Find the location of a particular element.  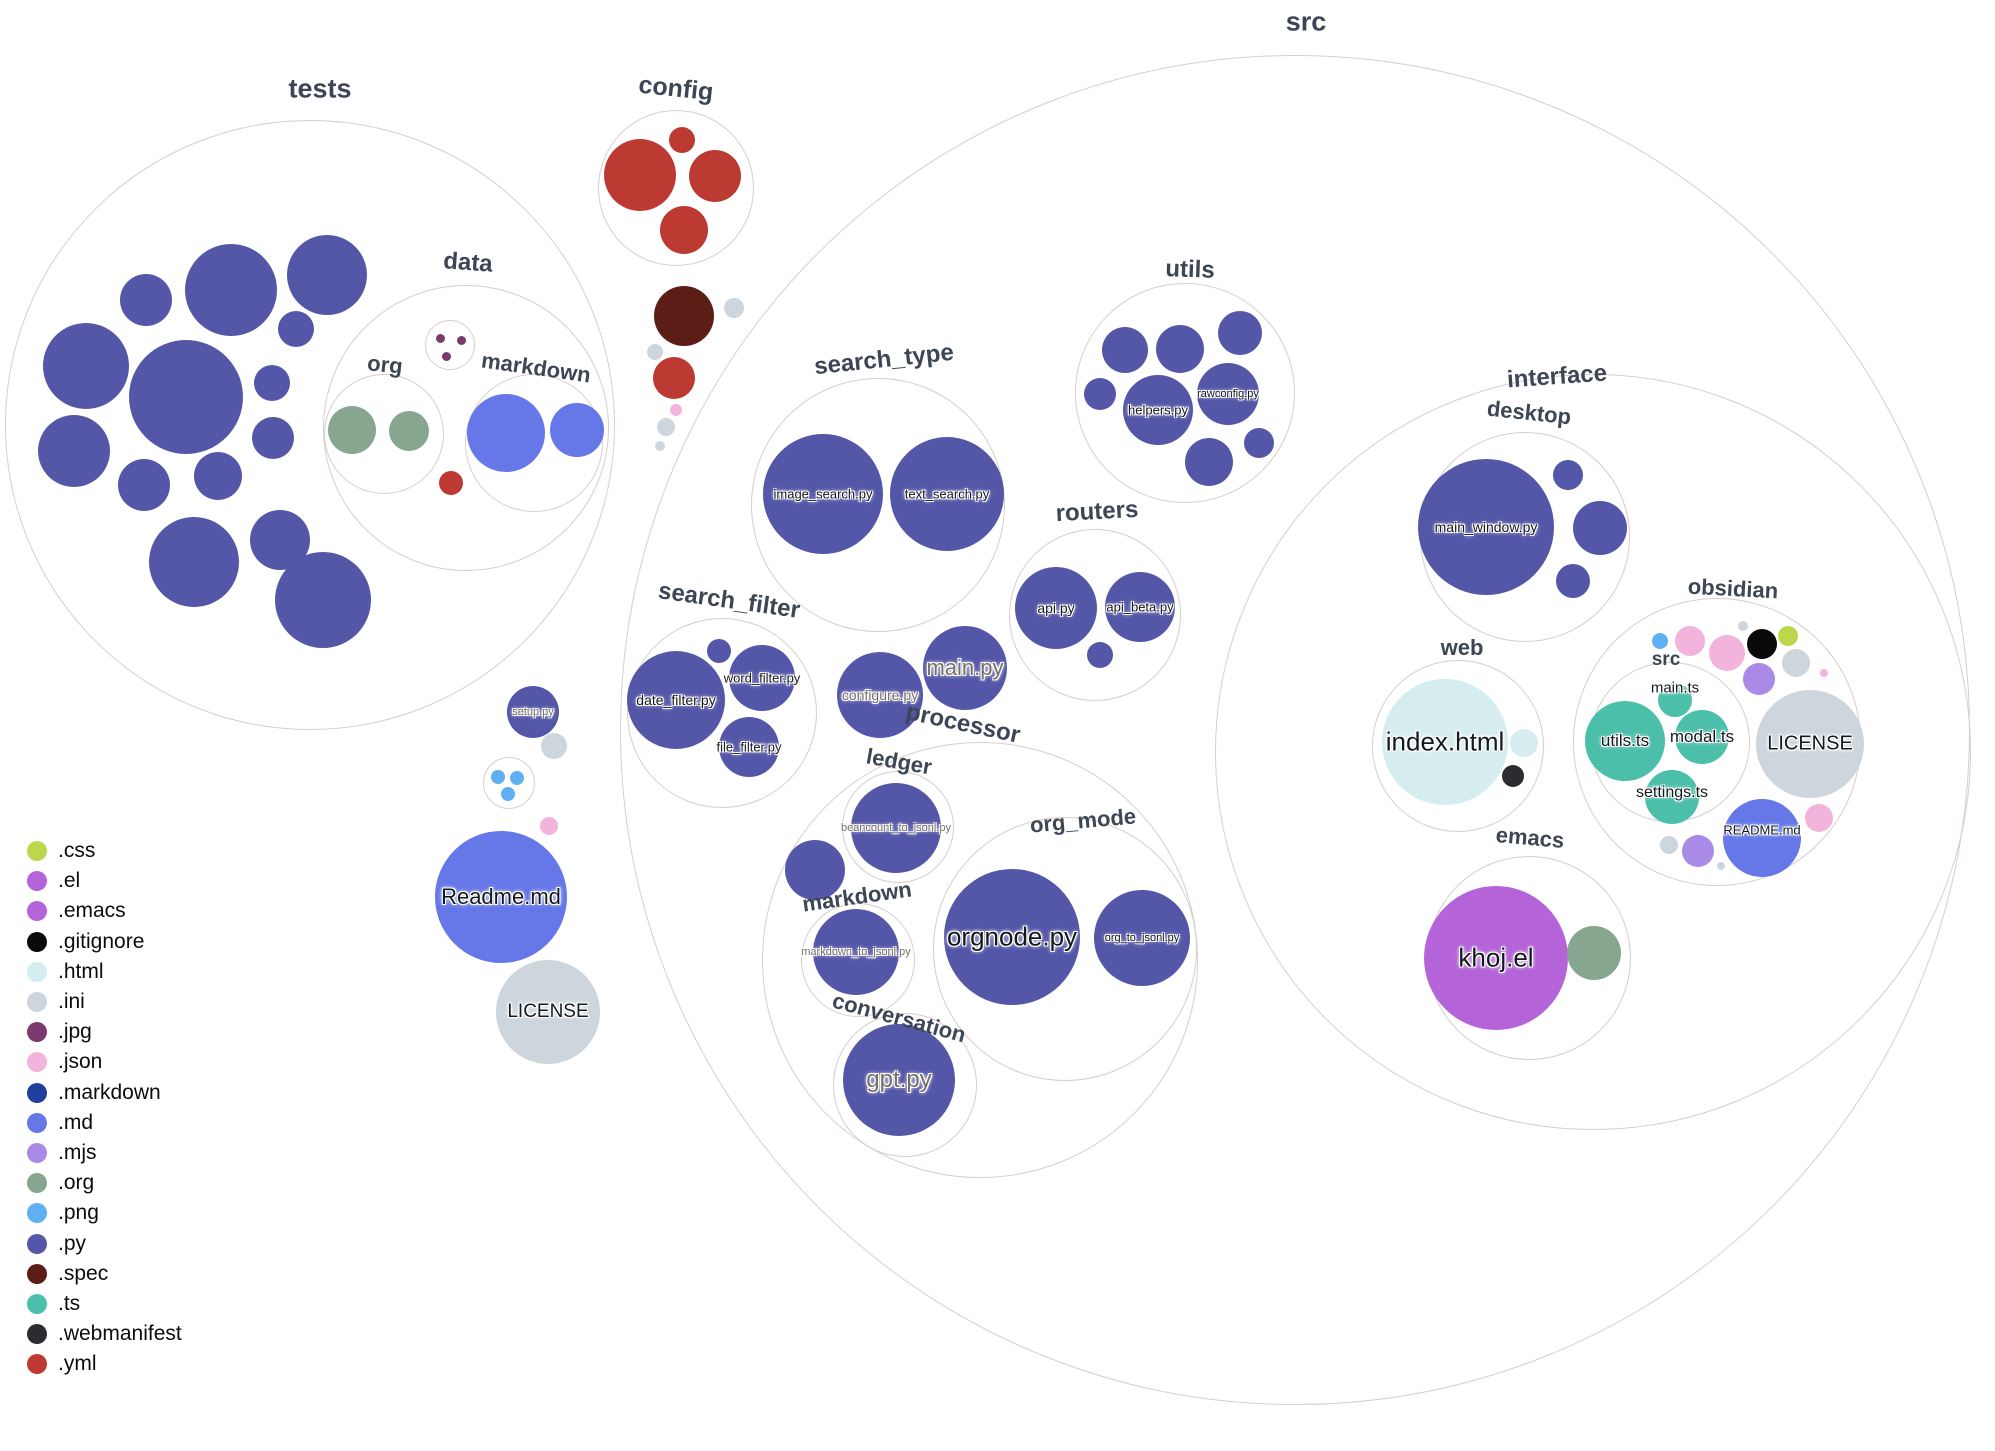

folder-config is located at coordinates (676, 188).